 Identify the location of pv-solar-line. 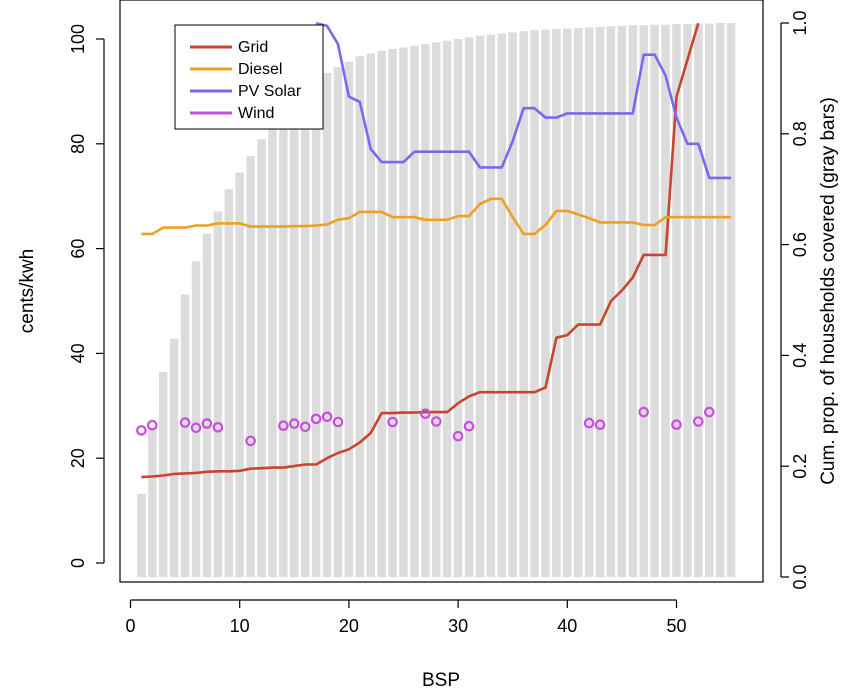
(523, 101).